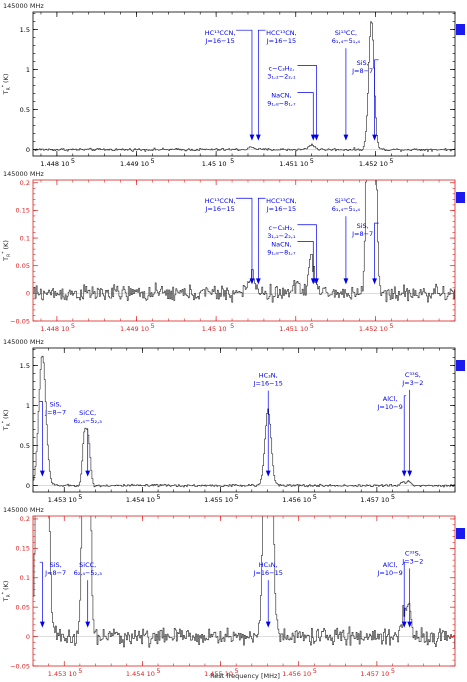  What do you see at coordinates (296, 674) in the screenshot?
I see `x-tick-label: 1.456 10` at bounding box center [296, 674].